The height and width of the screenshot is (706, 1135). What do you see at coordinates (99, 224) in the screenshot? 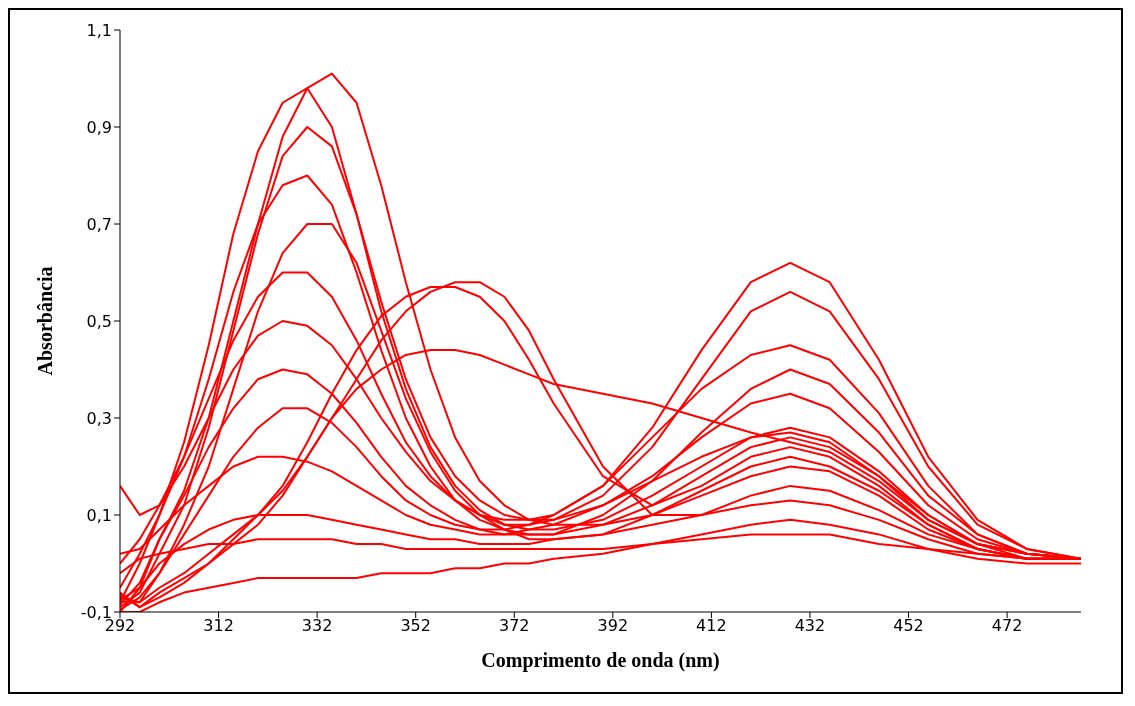
I see `y-tick-label: 0,7` at bounding box center [99, 224].